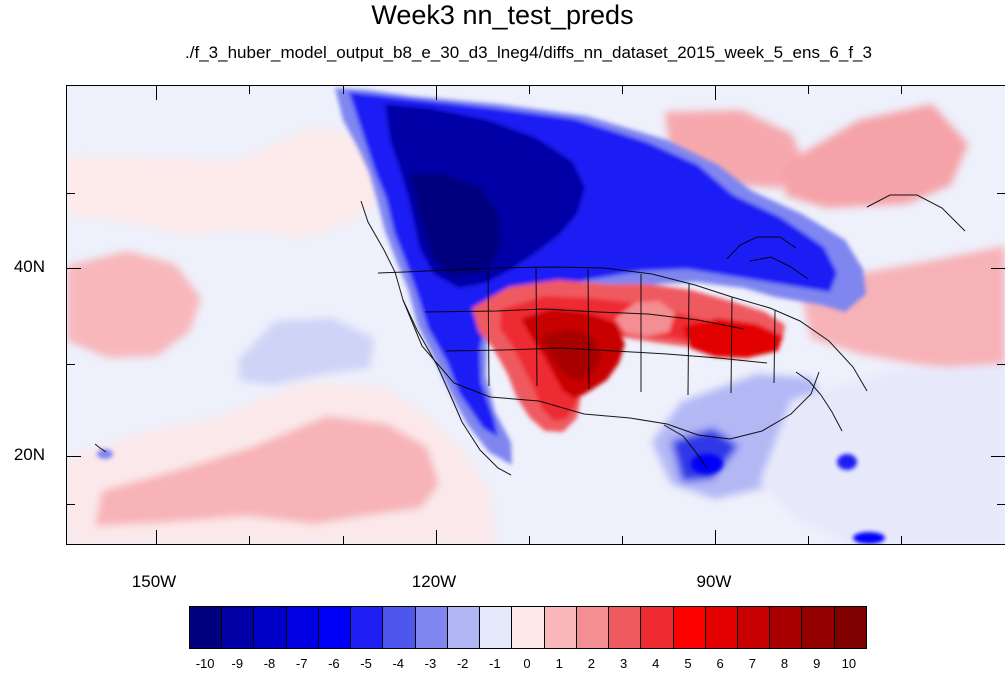 This screenshot has height=673, width=1005. I want to click on north-pacific-positive-a, so click(232, 182).